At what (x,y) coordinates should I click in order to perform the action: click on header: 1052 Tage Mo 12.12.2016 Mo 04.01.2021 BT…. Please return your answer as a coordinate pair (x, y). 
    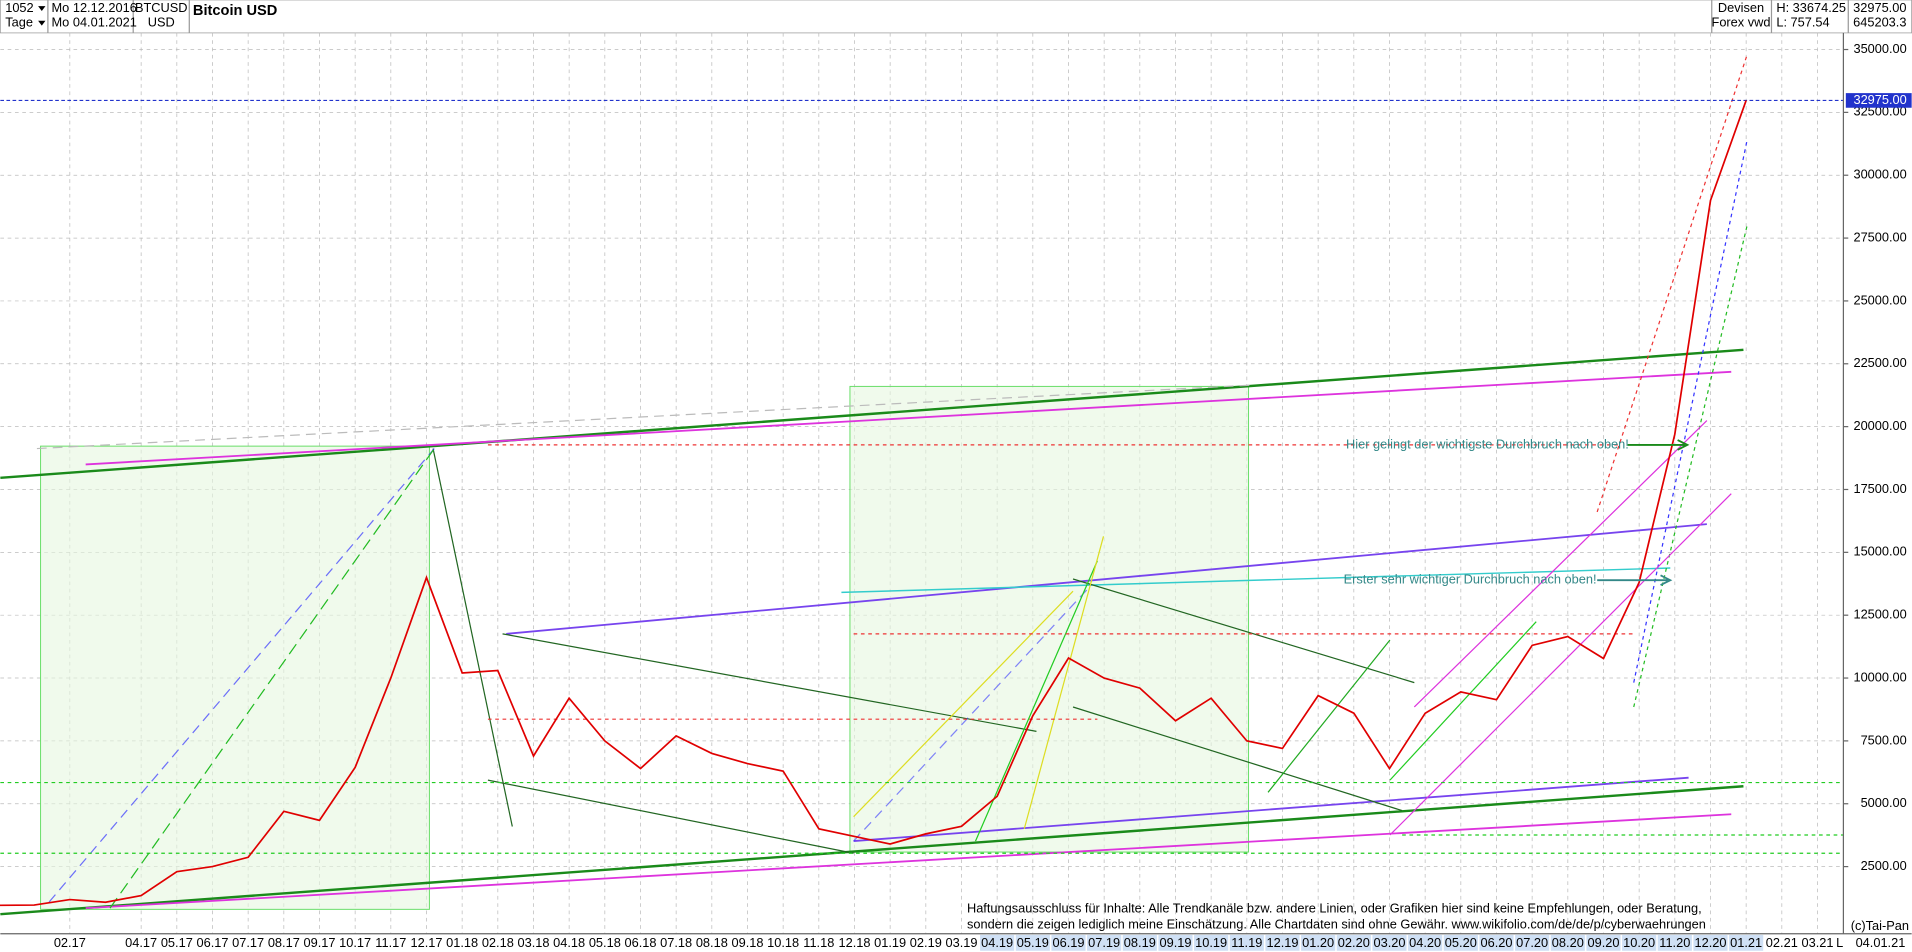
    Looking at the image, I should click on (956, 17).